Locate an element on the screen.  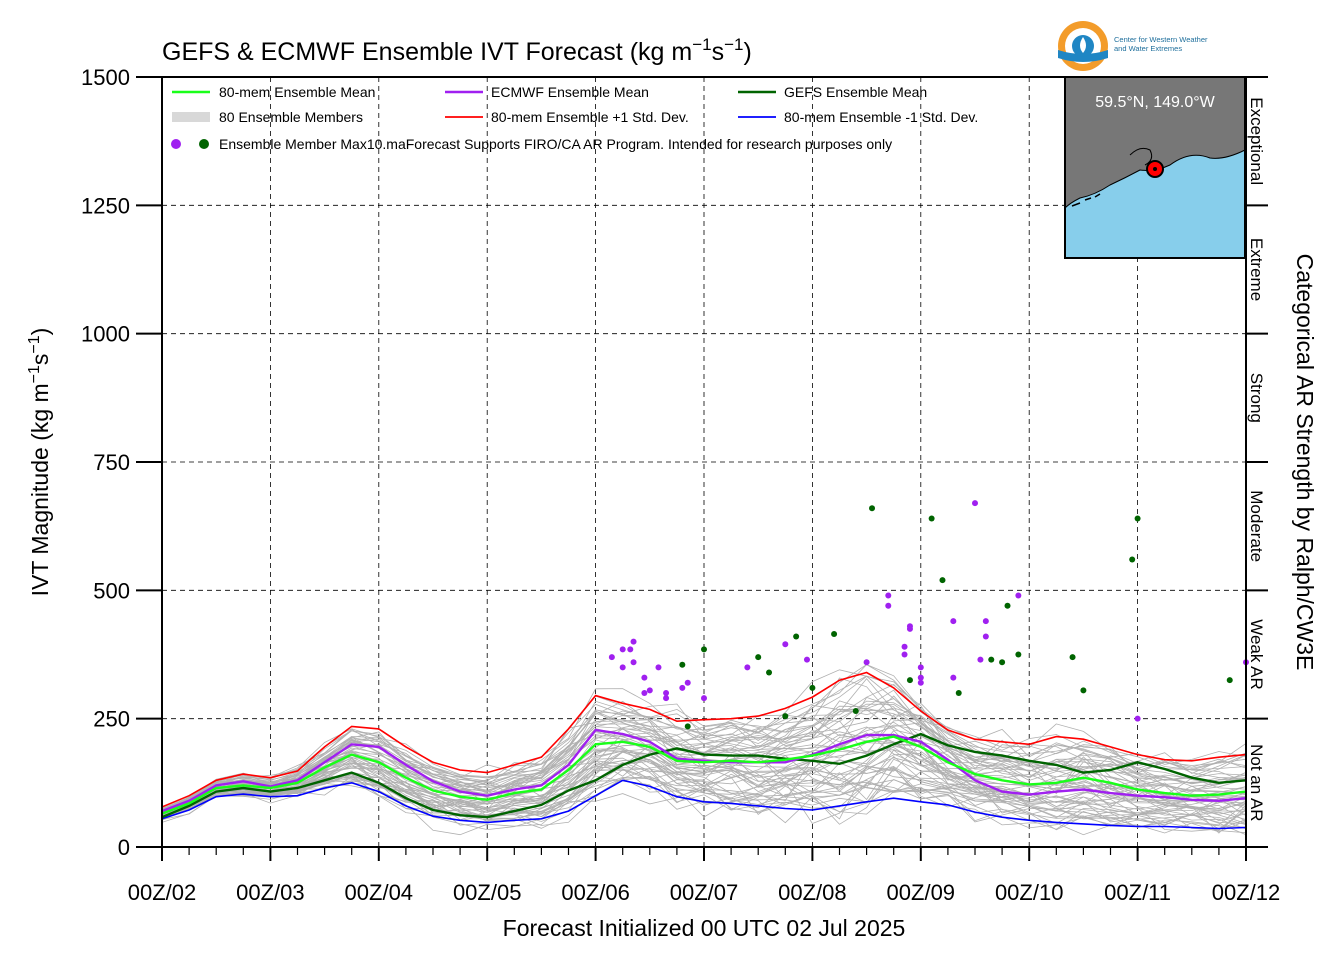
logo-text-line1: Center for Western Weather is located at coordinates (1161, 39).